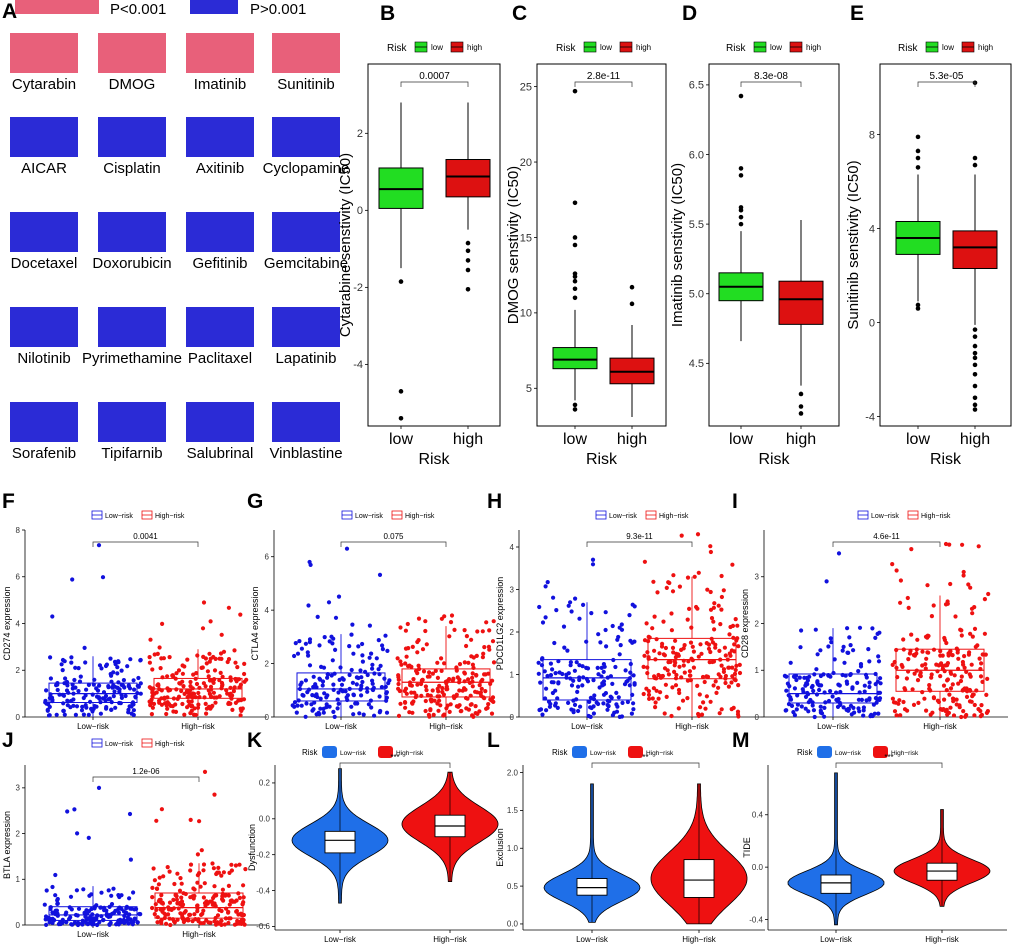  What do you see at coordinates (908, 48) in the screenshot?
I see `legend-title: Risk` at bounding box center [908, 48].